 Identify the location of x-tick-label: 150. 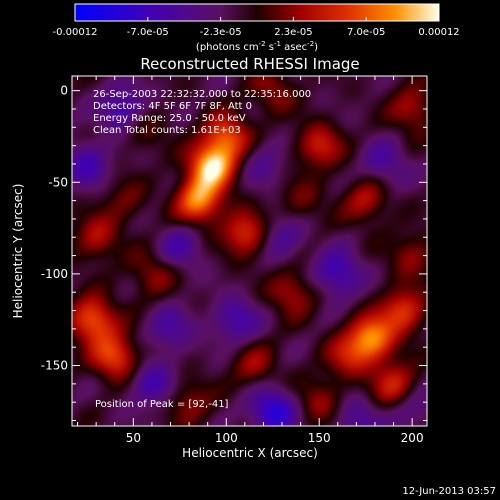
(319, 438).